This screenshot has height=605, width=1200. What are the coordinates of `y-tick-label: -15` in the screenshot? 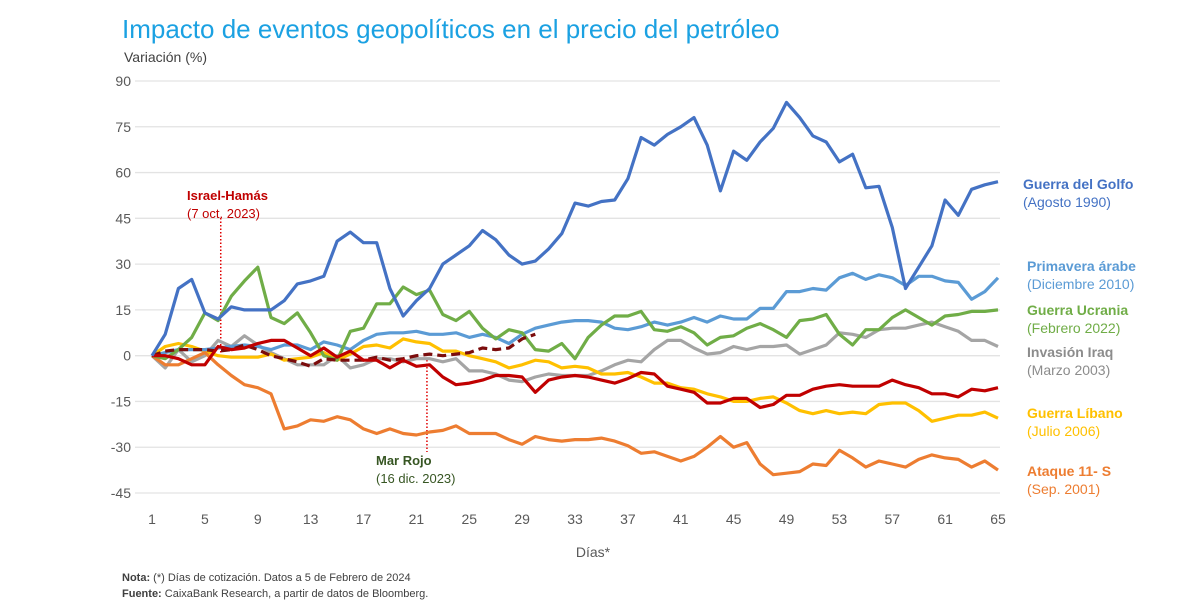 It's located at (121, 401).